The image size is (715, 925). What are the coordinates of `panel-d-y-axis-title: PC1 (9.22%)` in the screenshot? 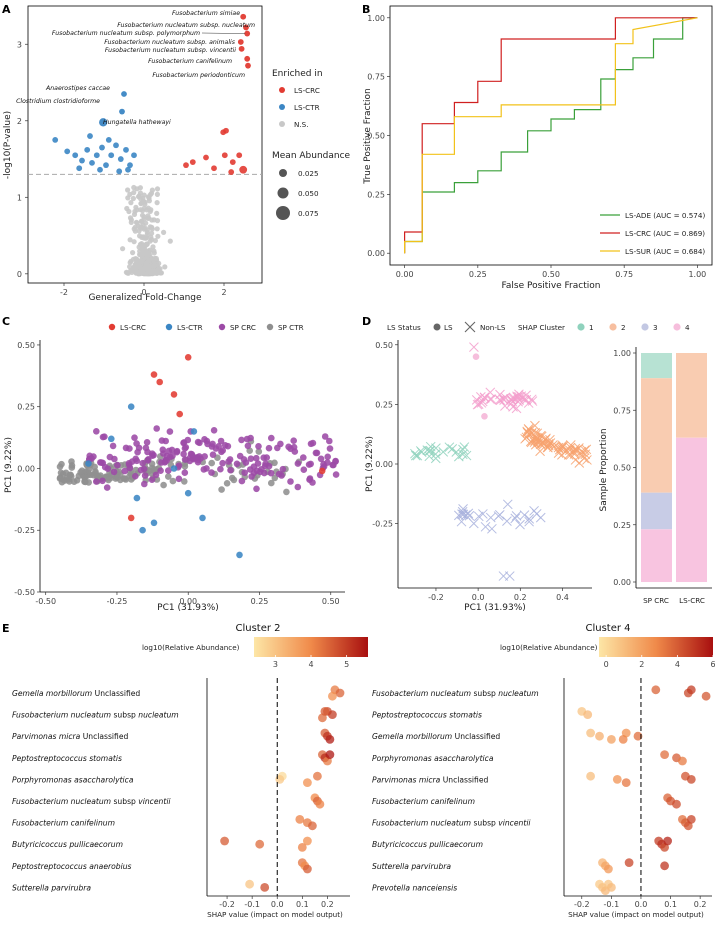 It's located at (370, 464).